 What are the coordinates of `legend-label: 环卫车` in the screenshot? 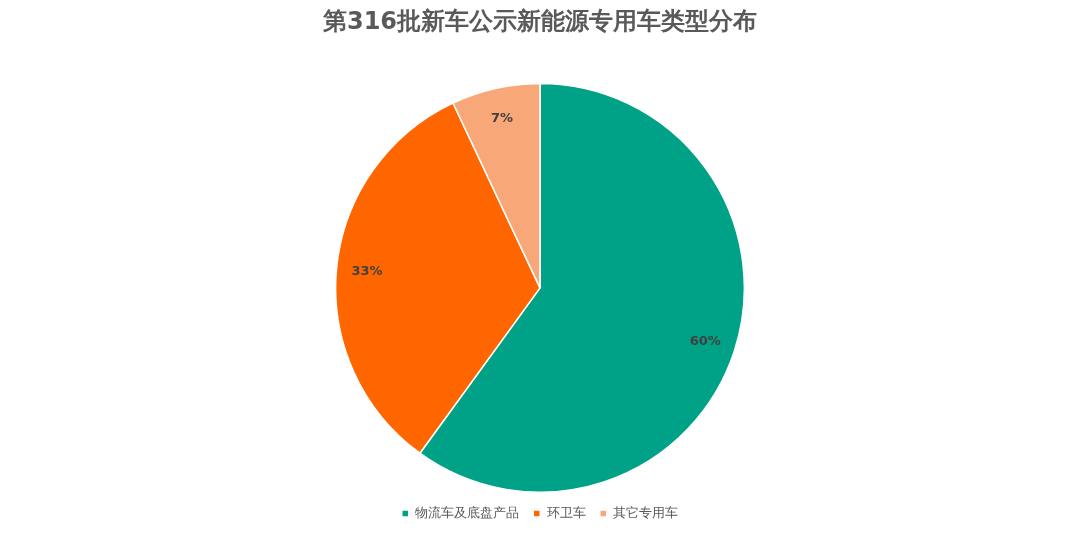 It's located at (566, 512).